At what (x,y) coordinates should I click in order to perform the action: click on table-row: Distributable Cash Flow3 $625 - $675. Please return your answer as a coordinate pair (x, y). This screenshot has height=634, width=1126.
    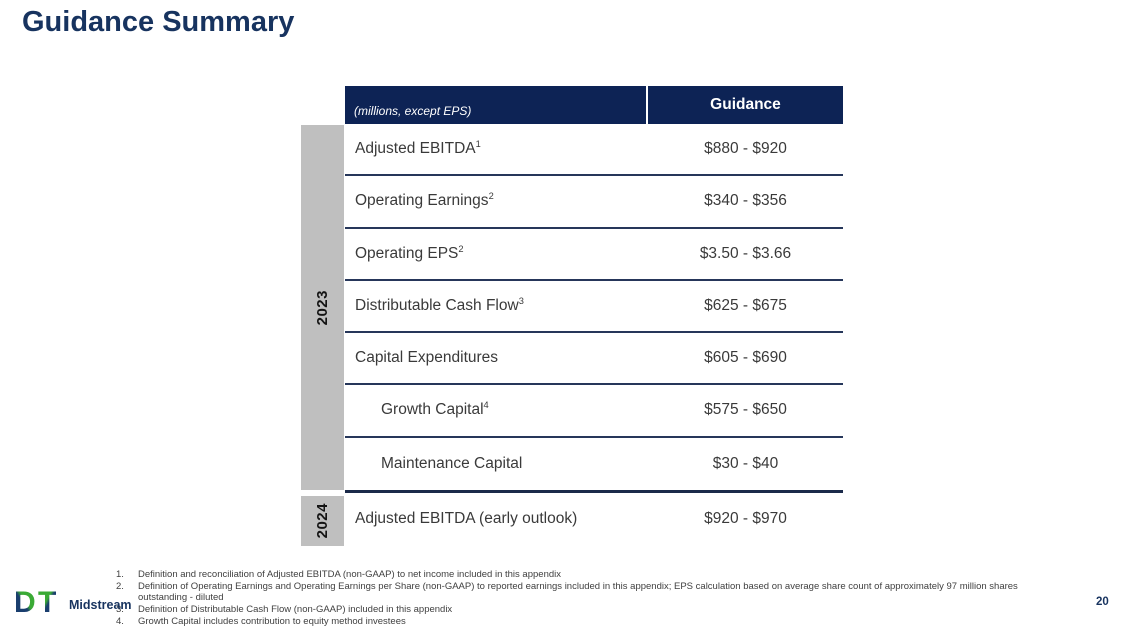
    Looking at the image, I should click on (594, 307).